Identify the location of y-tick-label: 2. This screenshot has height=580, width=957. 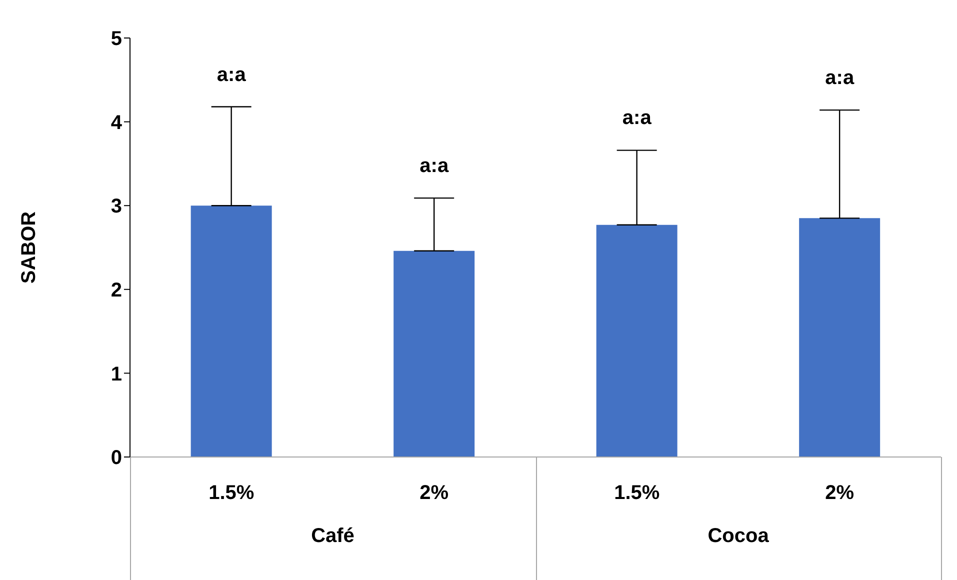
(116, 291).